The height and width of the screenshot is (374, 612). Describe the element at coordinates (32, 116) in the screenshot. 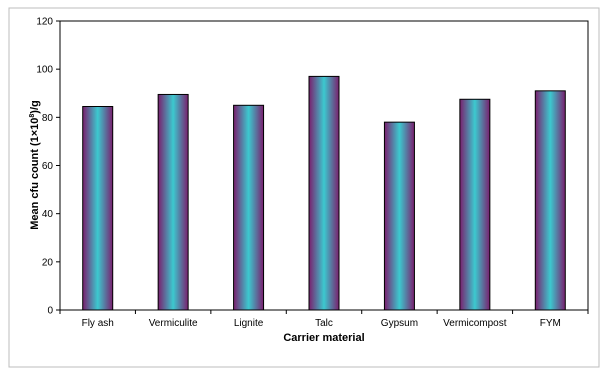

I see `y-axis-title-exponent: 8` at that location.